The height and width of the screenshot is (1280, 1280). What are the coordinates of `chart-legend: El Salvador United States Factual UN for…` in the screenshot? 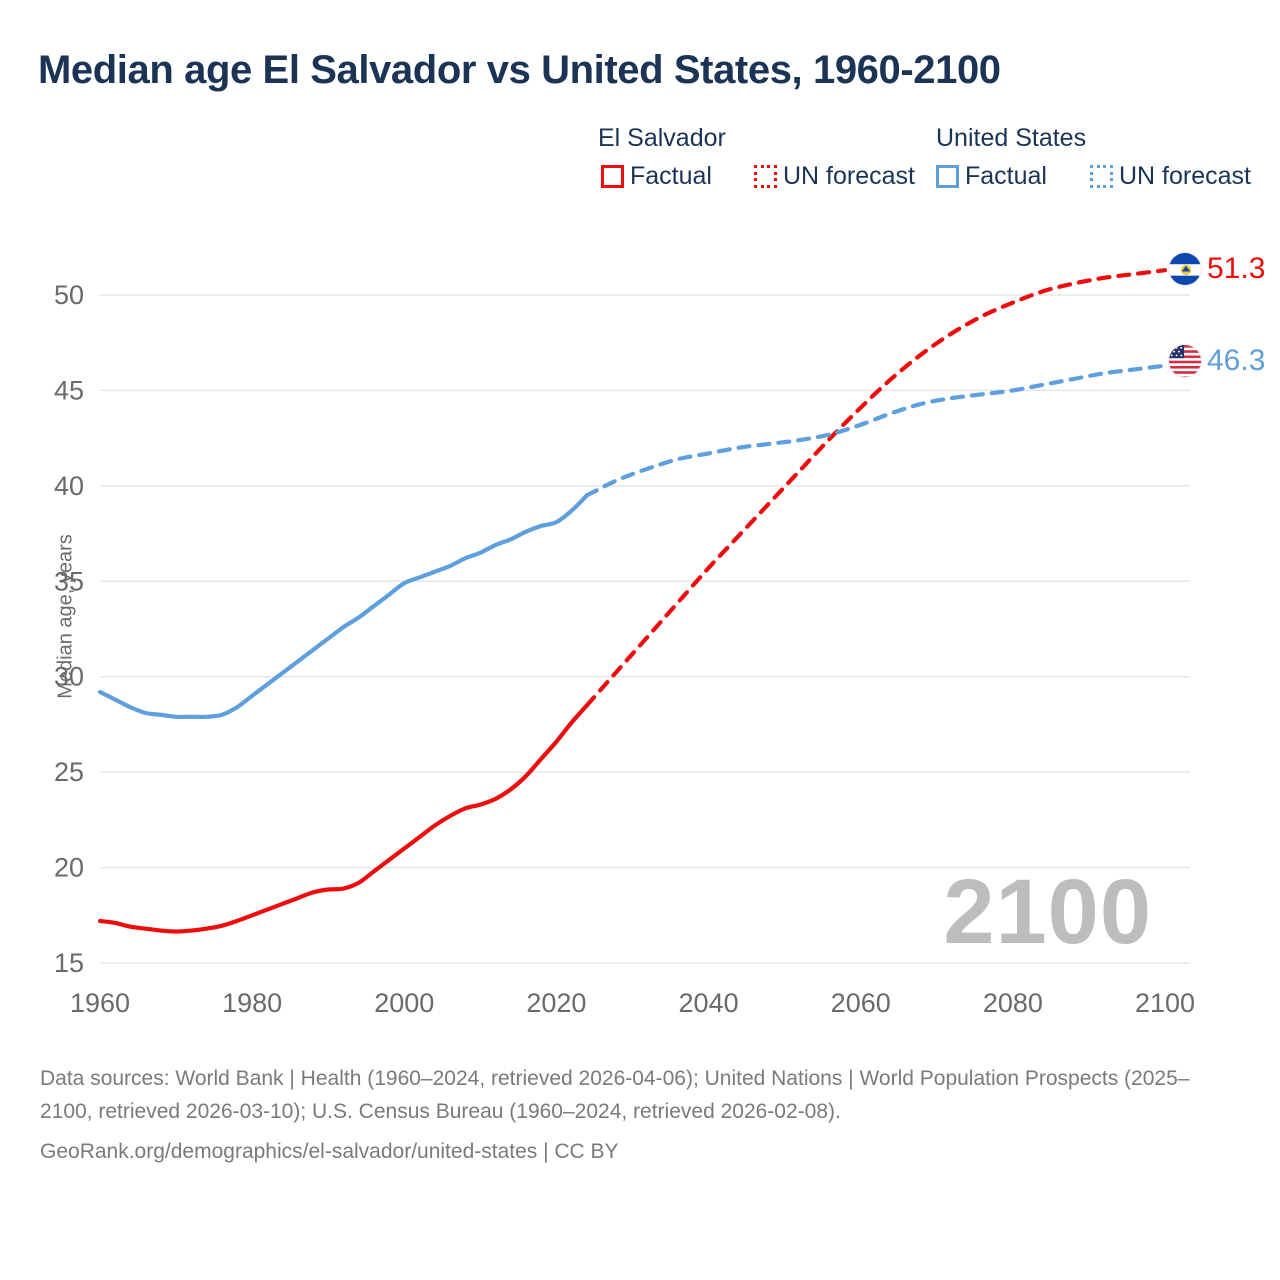 It's located at (928, 164).